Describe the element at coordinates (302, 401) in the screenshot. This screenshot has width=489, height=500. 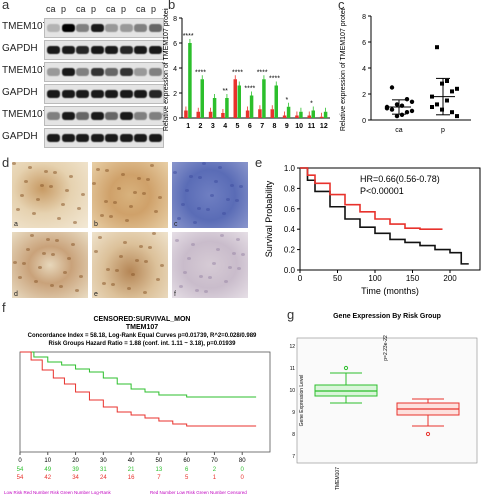
I see `y-axis-label: Gene Expression Level` at that location.